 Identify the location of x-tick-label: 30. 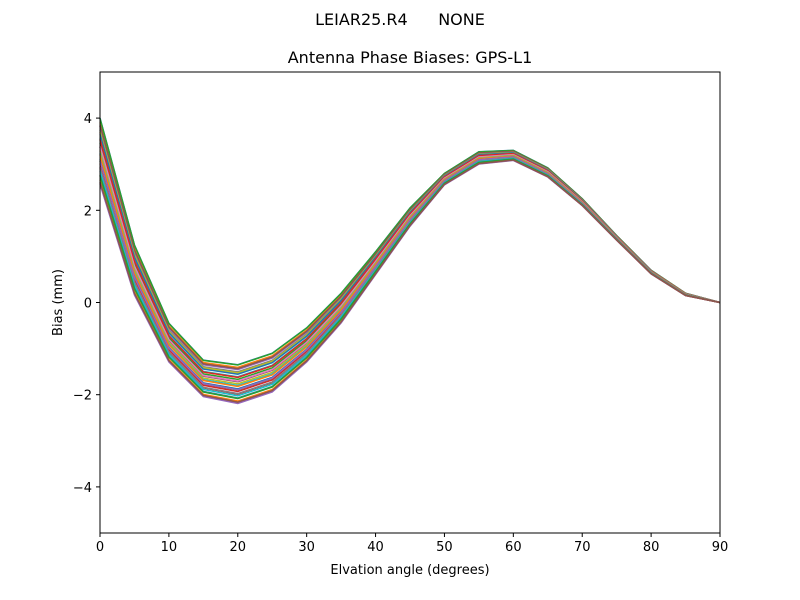
(306, 547).